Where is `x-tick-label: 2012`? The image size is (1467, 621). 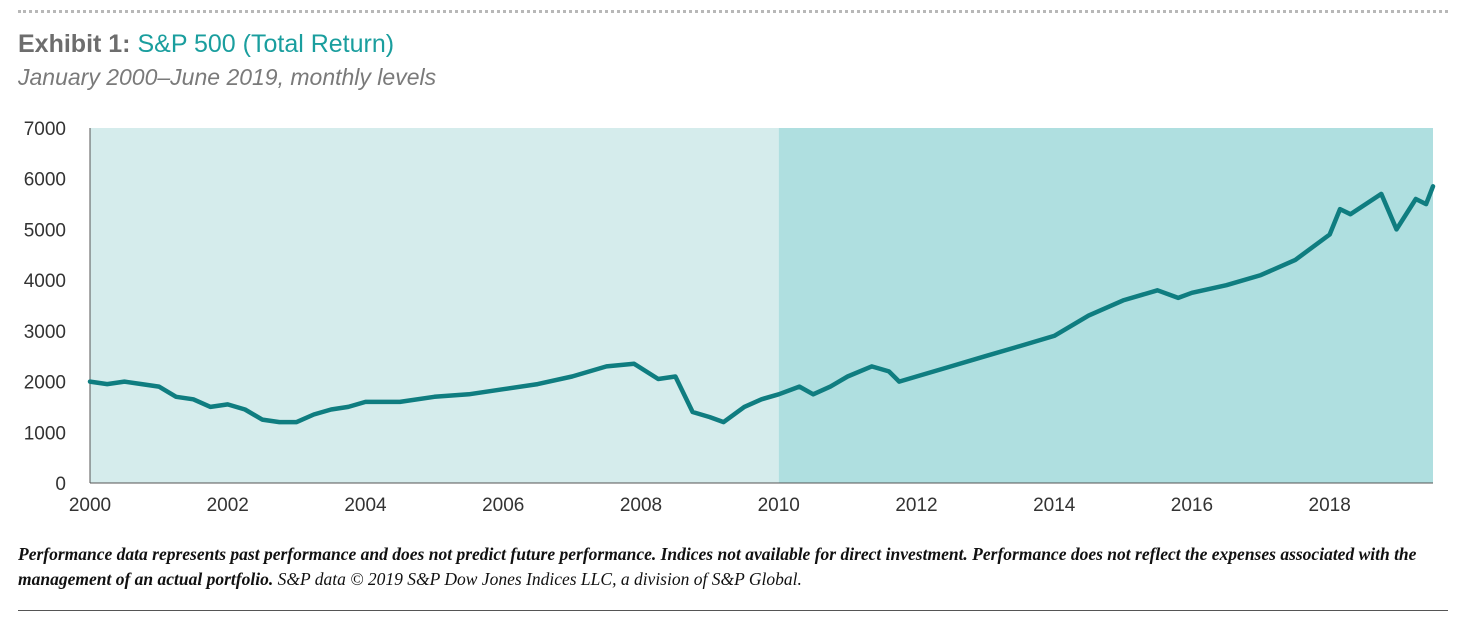
x-tick-label: 2012 is located at coordinates (916, 505).